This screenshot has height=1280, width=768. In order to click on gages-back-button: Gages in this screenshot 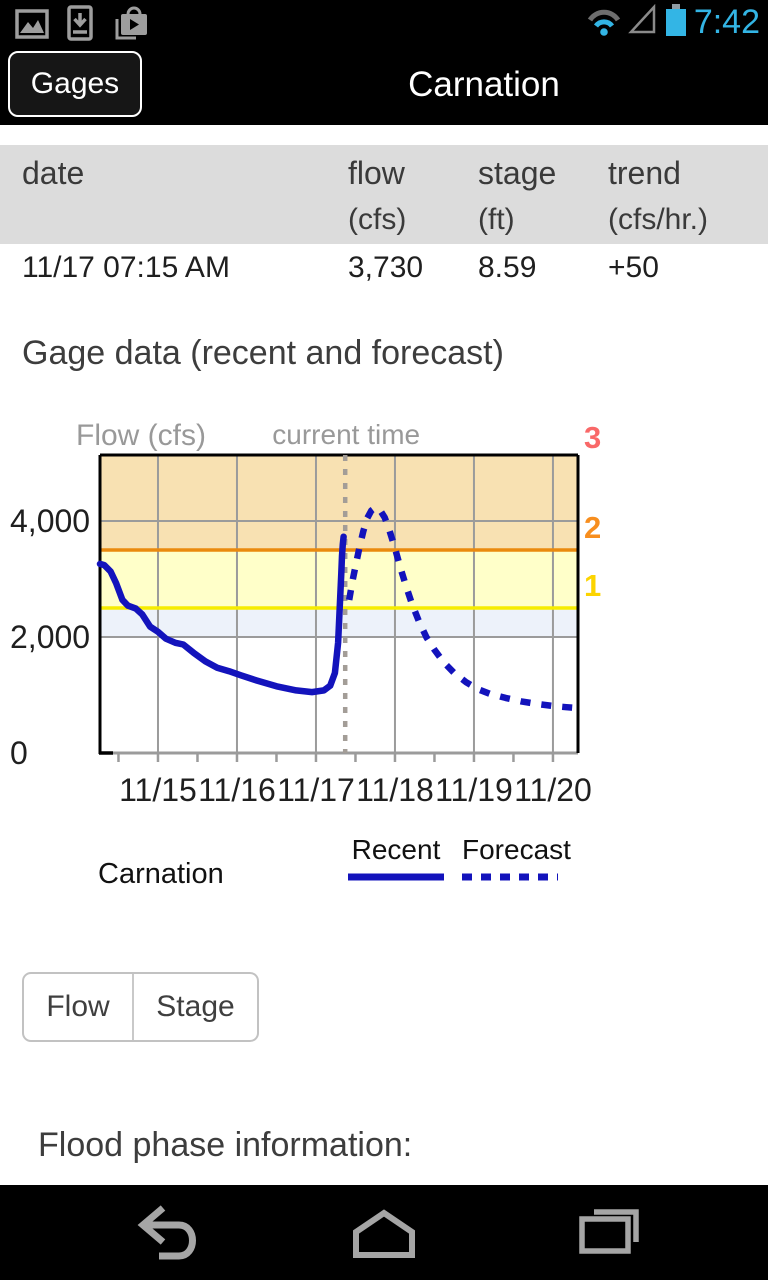, I will do `click(75, 84)`.